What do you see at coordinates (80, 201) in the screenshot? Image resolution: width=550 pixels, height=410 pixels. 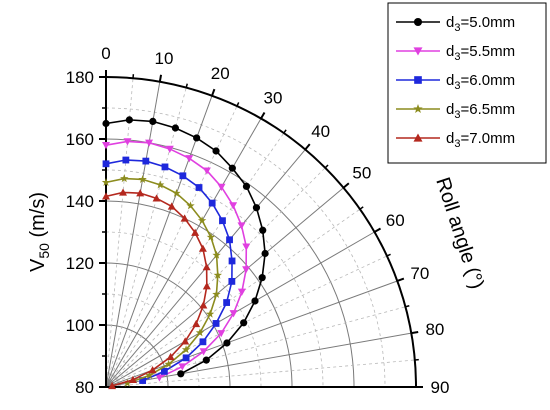 I see `radial-tick-label: 140` at bounding box center [80, 201].